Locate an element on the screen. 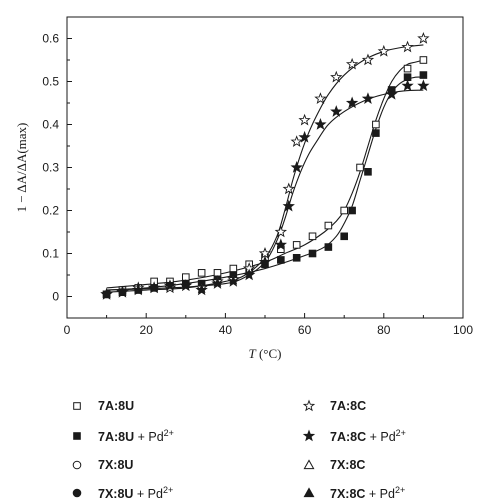 This screenshot has height=501, width=494. y-tick-label: 0 is located at coordinates (55, 297).